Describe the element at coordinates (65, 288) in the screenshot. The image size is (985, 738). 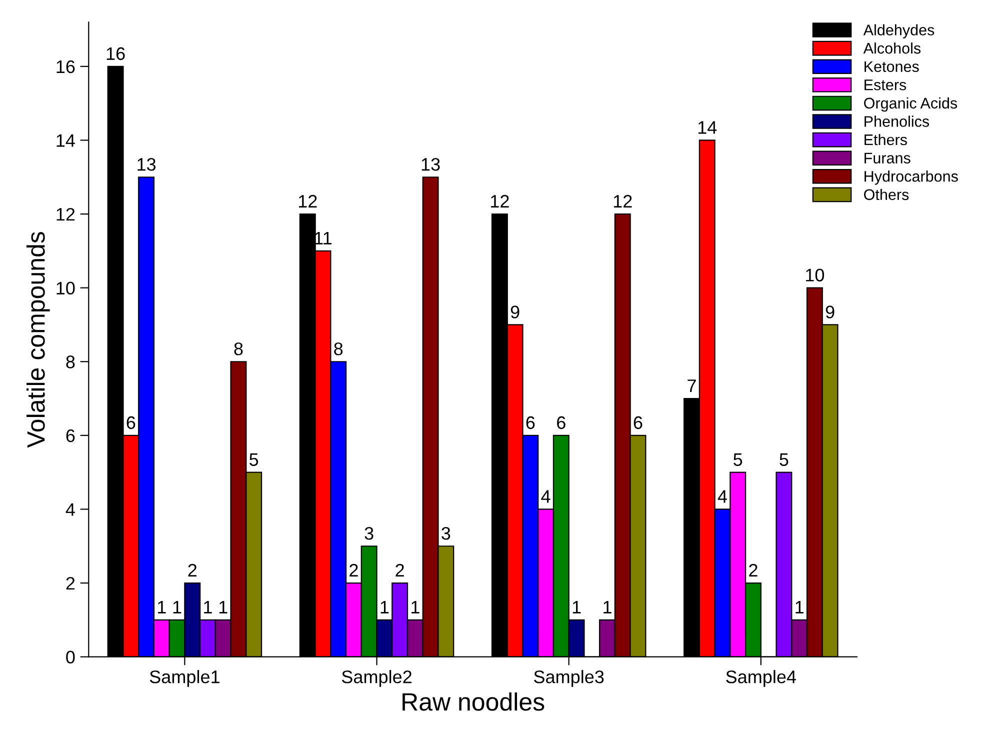
I see `y-tick-label: 10` at that location.